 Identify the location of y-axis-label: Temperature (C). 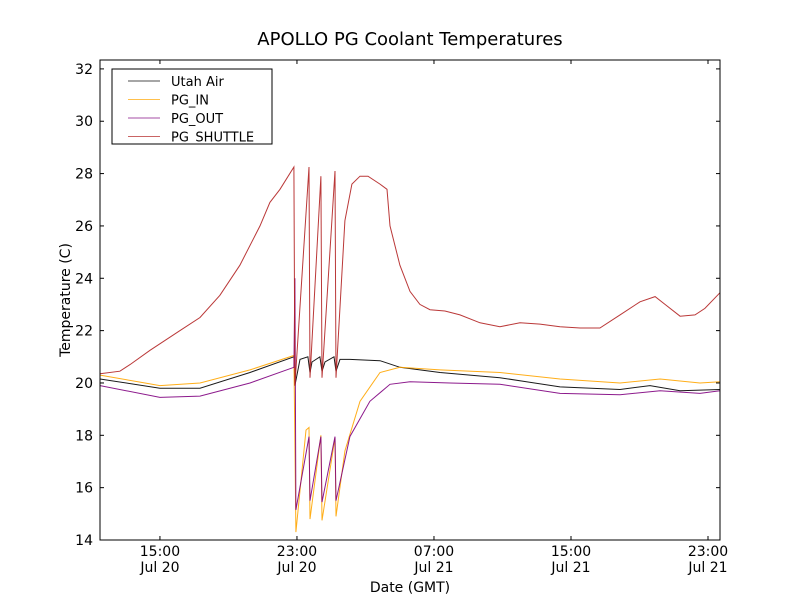
(66, 300).